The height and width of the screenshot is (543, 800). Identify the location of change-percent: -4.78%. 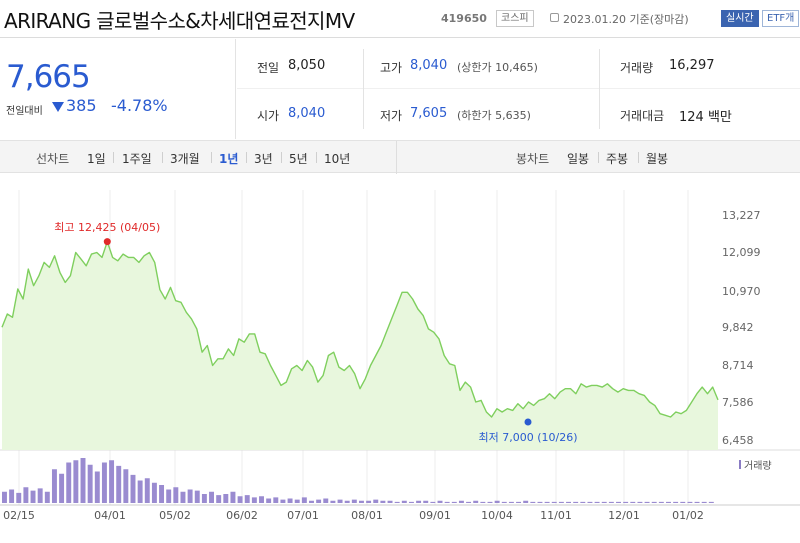
(139, 105).